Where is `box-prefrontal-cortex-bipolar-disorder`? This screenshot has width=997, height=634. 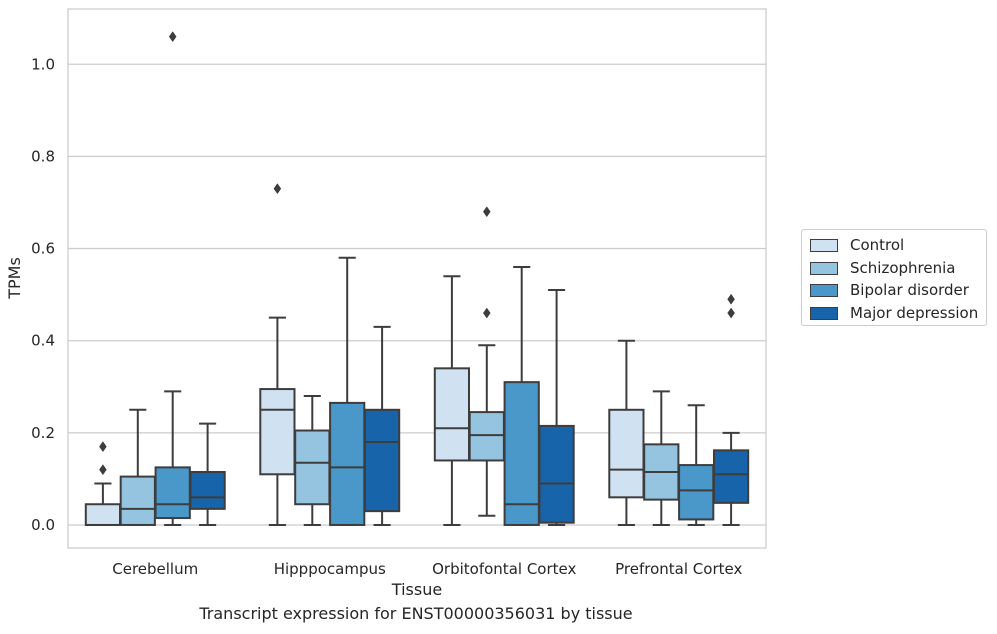
box-prefrontal-cortex-bipolar-disorder is located at coordinates (696, 465).